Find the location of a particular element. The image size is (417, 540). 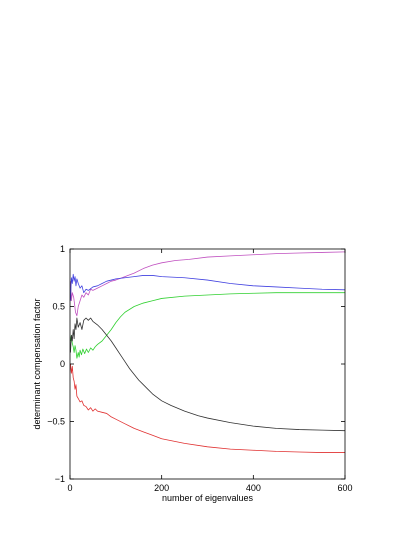

x-axis-label: number of eigenvalues is located at coordinates (208, 498).